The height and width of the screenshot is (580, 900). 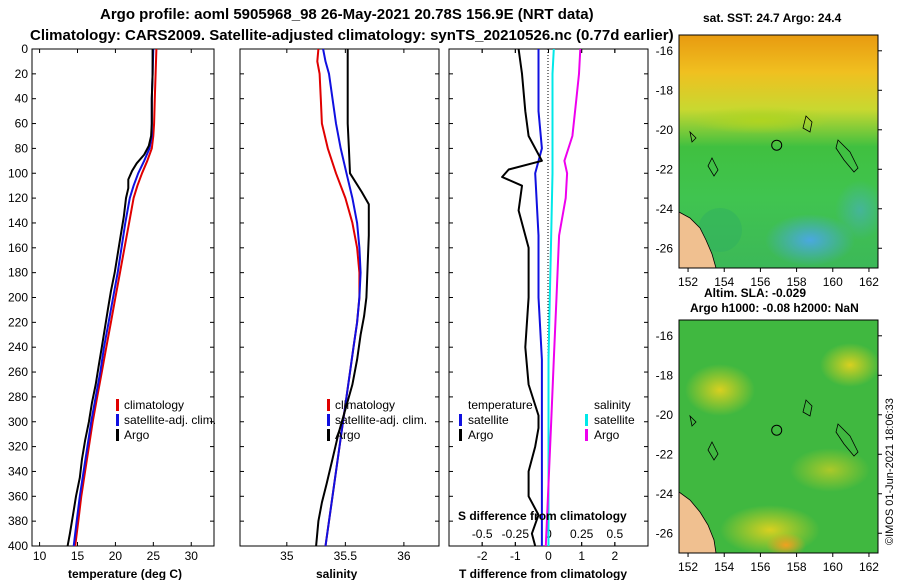 I want to click on t-difference-label: T difference from climatology, so click(x=543, y=573).